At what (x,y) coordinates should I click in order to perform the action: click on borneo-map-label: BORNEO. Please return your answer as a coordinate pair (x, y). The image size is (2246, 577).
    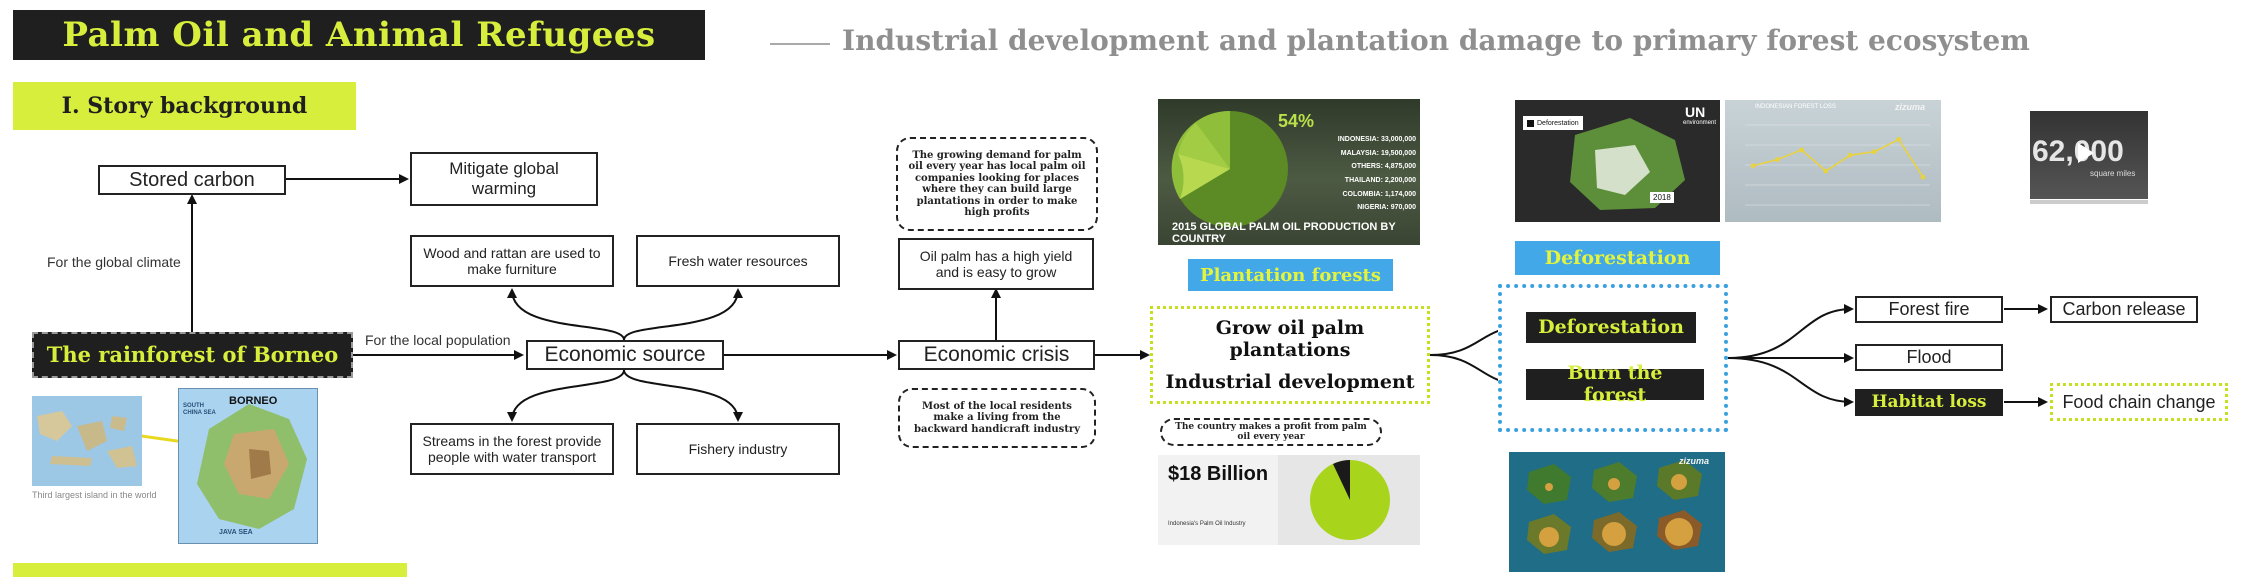
    Looking at the image, I should click on (253, 401).